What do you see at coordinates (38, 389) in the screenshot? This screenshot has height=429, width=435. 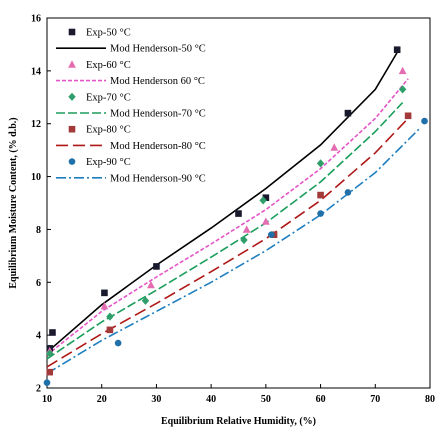 I see `y-tick-label: 2` at bounding box center [38, 389].